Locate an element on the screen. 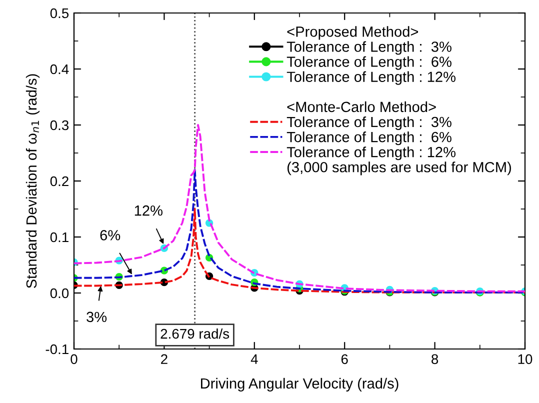 The width and height of the screenshot is (539, 403). x-tick-label: 2 is located at coordinates (164, 359).